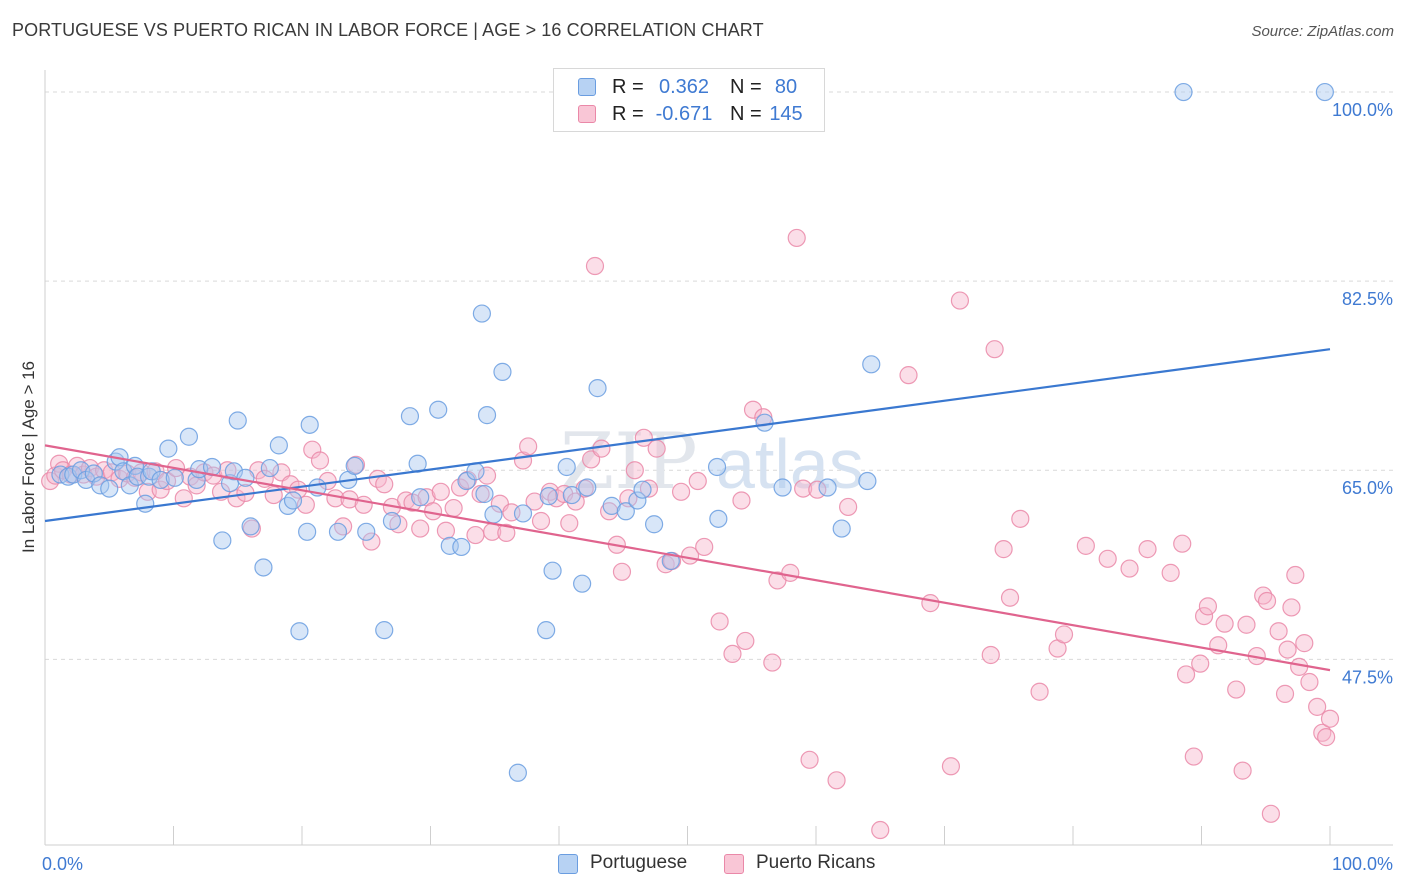 The height and width of the screenshot is (892, 1406). What do you see at coordinates (684, 114) in the screenshot?
I see `r-value: -0.671` at bounding box center [684, 114].